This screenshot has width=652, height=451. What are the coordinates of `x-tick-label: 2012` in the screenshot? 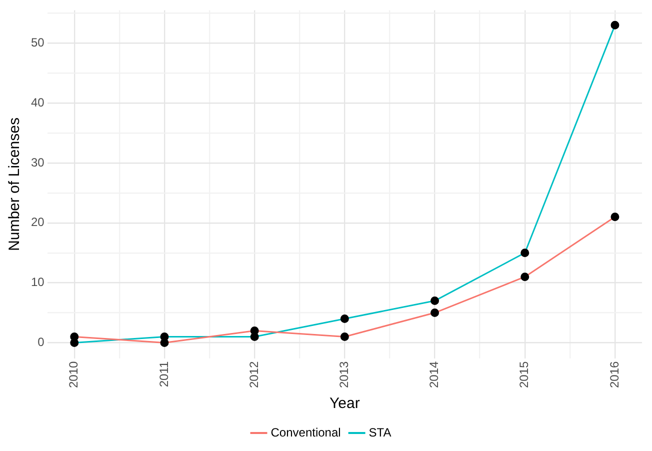 It's located at (253, 374).